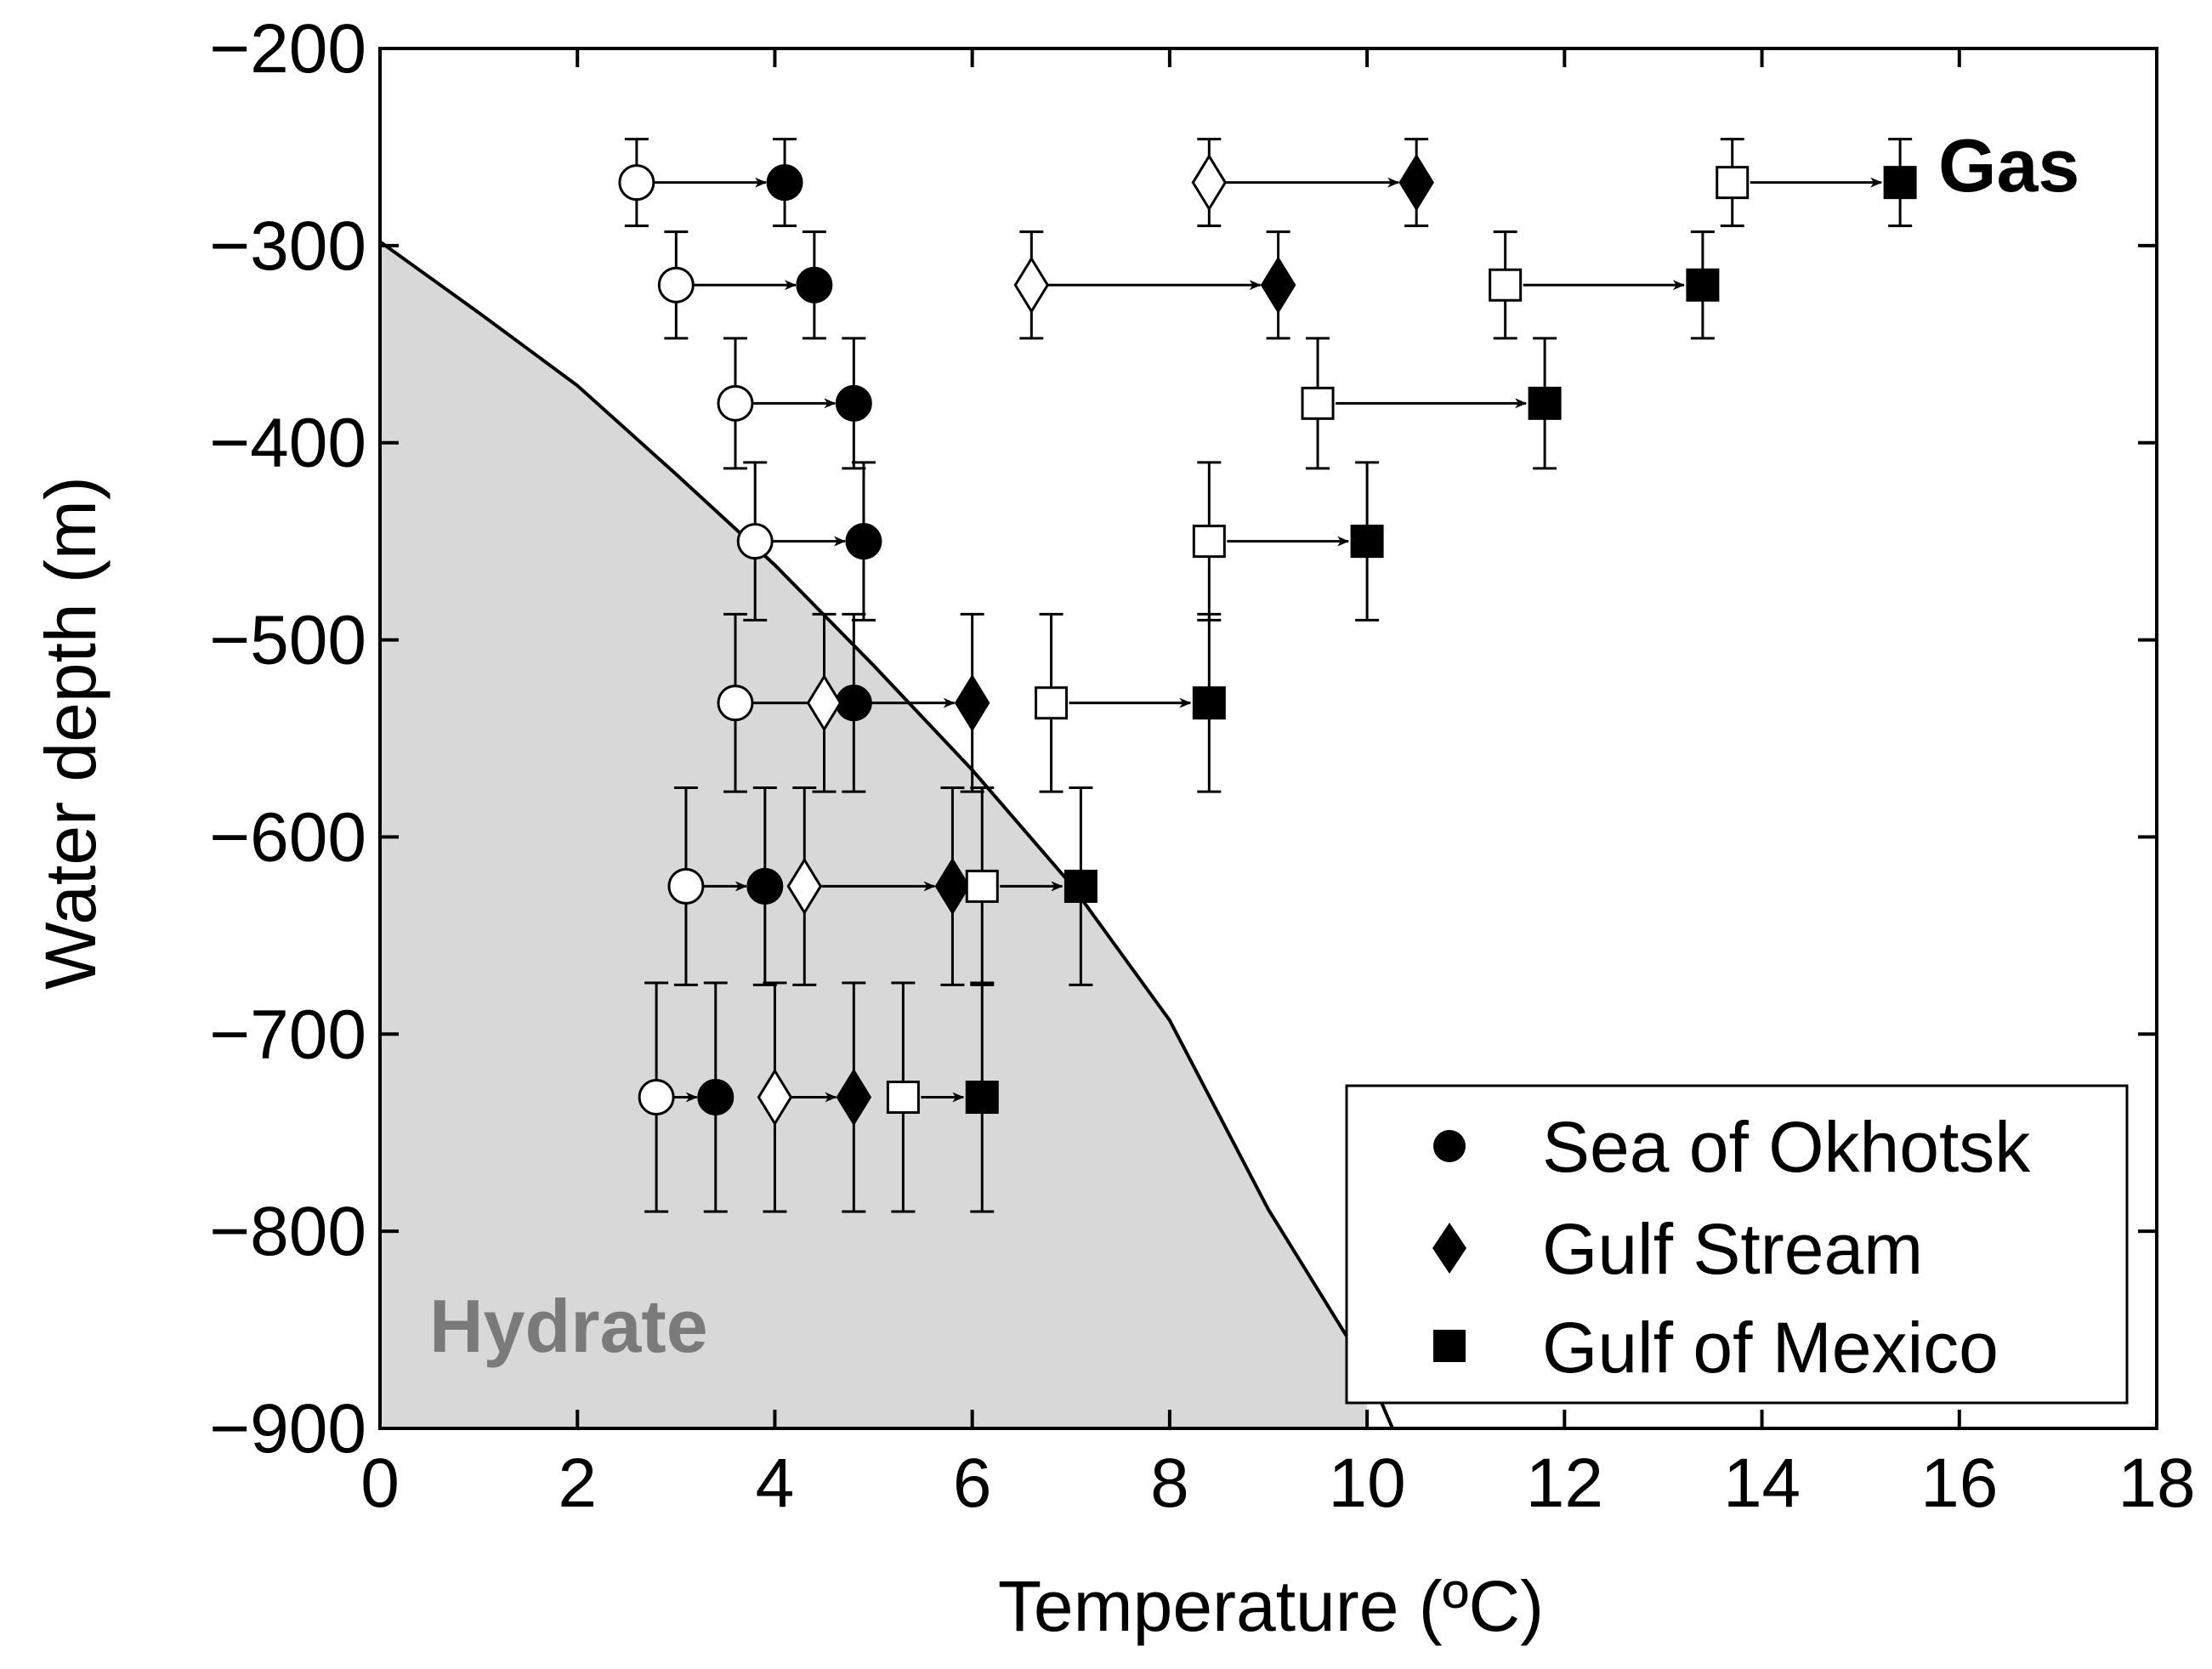 Image resolution: width=2212 pixels, height=1669 pixels. What do you see at coordinates (287, 1428) in the screenshot?
I see `y-tick-label: −900` at bounding box center [287, 1428].